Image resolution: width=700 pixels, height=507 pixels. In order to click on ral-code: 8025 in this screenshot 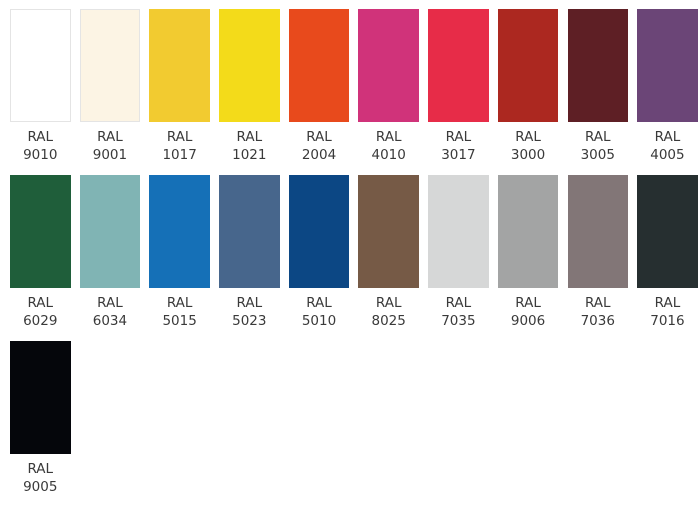, I will do `click(388, 321)`.